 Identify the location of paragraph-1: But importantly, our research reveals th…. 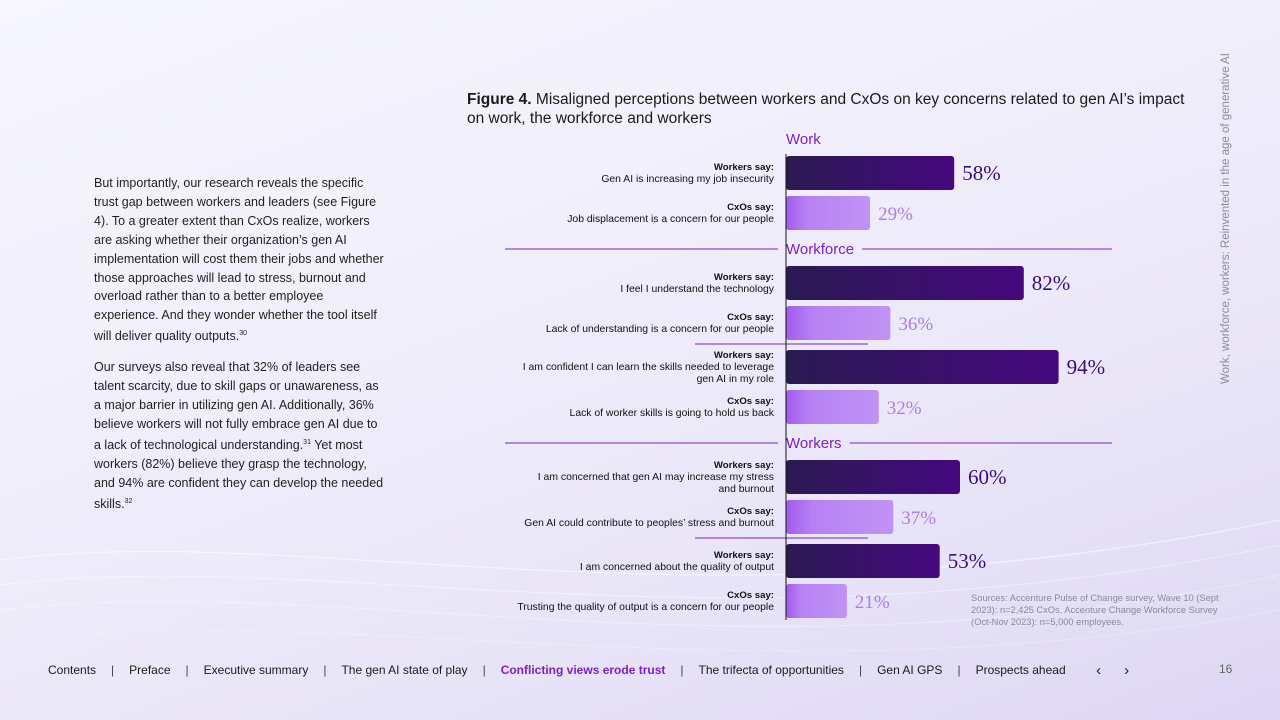
(239, 260).